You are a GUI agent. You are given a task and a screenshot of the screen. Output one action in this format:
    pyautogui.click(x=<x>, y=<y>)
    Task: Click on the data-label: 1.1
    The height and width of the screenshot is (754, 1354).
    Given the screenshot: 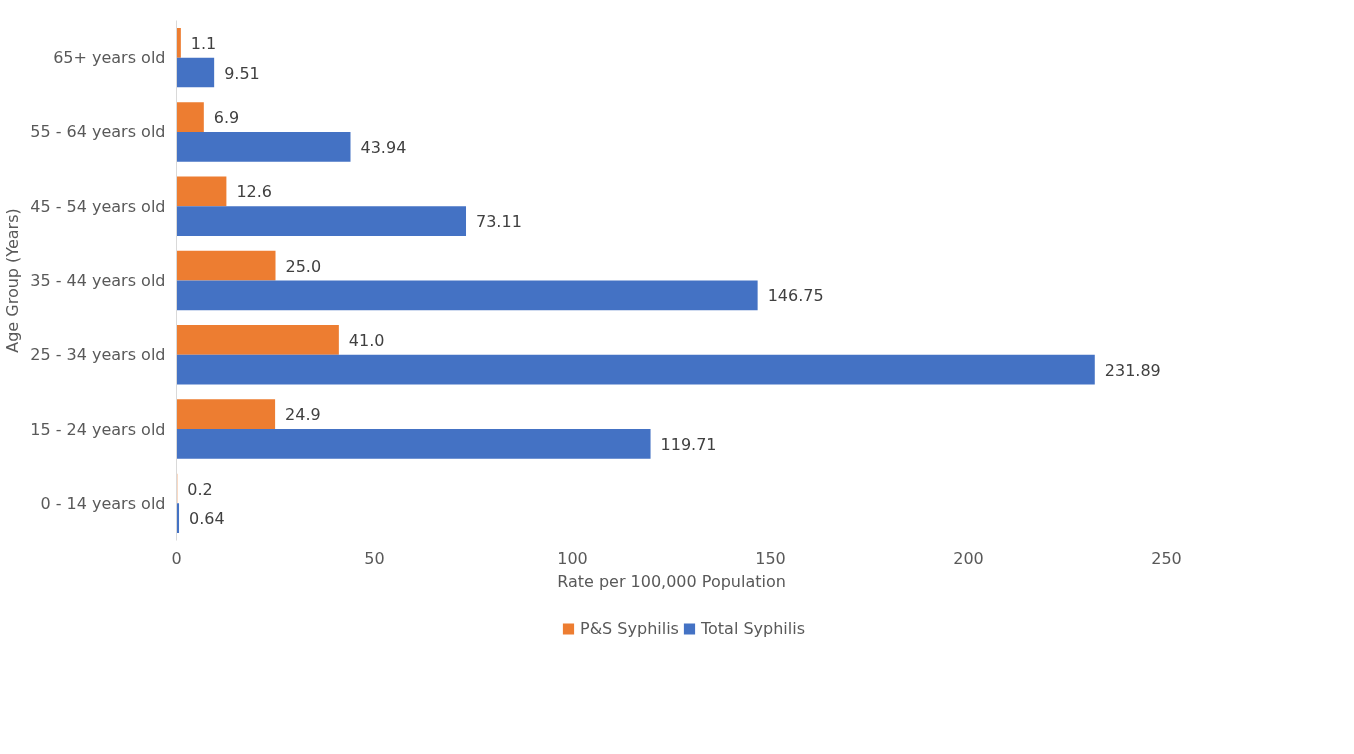 What is the action you would take?
    pyautogui.click(x=203, y=43)
    